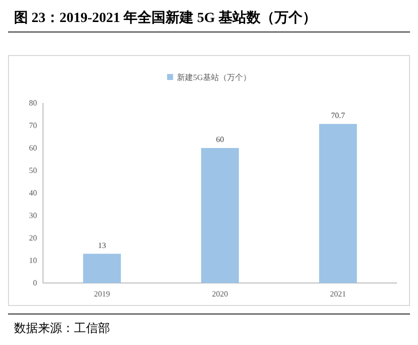  Describe the element at coordinates (165, 17) in the screenshot. I see `chart-title: 图 23：2019-2021 年全国新建 5G 基站数（万个）` at that location.